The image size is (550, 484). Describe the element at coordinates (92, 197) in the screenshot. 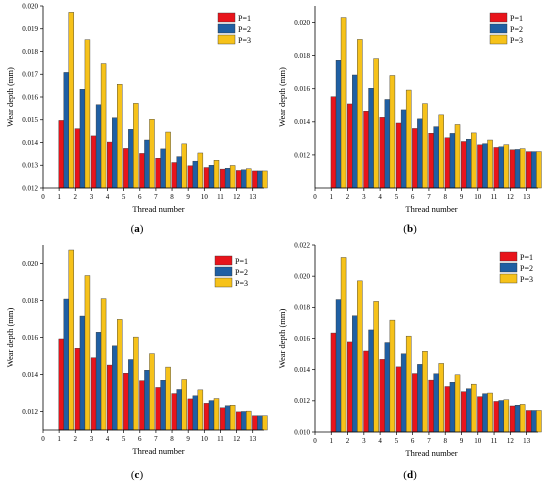

I see `x-tick-label-a-3: 3` at that location.